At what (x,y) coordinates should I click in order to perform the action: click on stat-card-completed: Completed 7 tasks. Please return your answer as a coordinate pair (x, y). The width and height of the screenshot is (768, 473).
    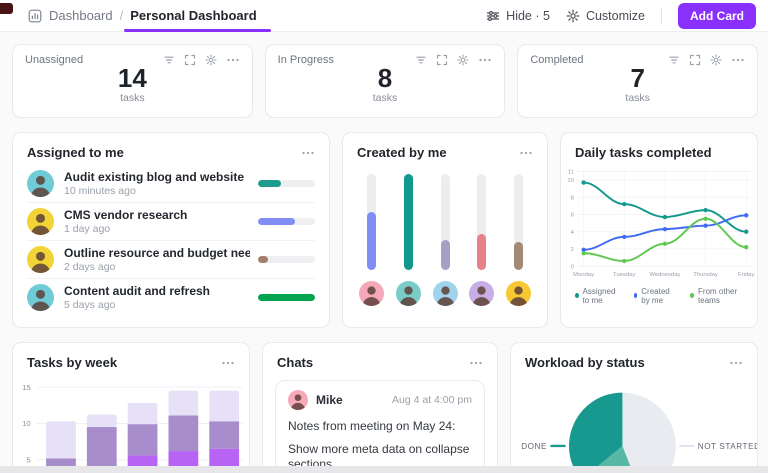
    Looking at the image, I should click on (638, 81).